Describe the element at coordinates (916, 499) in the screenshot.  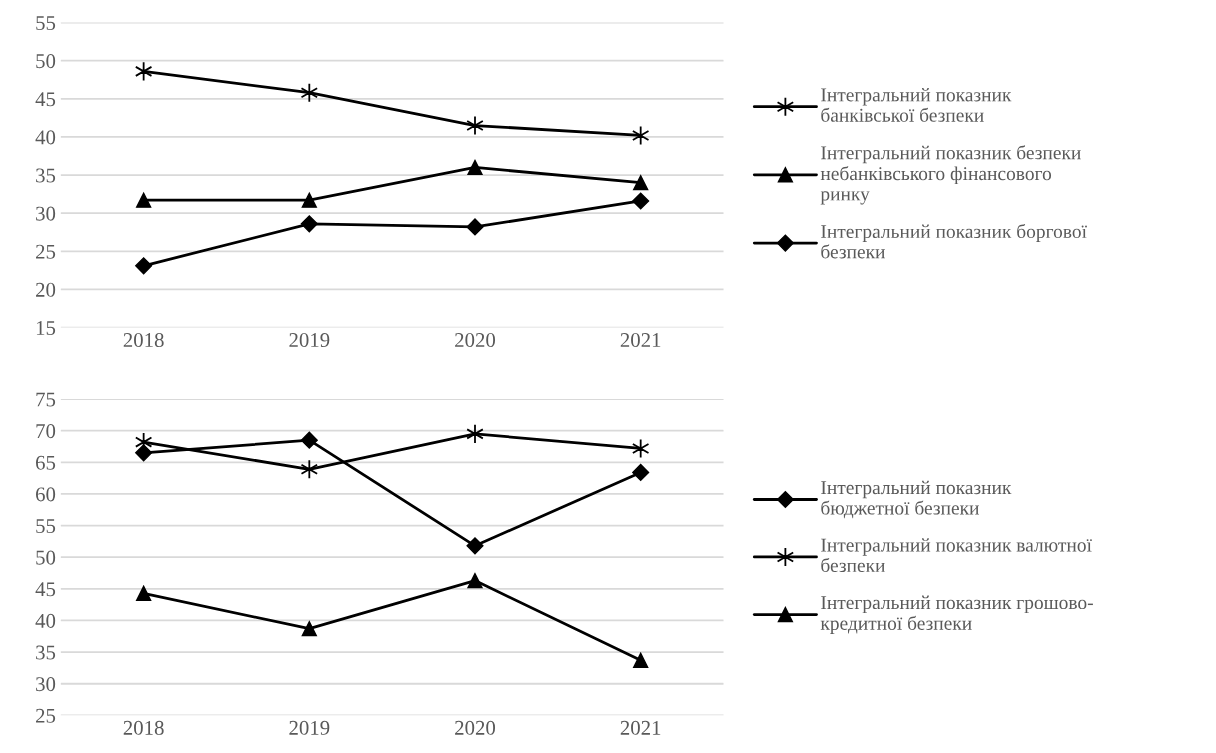
I see `legend-label: Інтегральний показник бюджетної безпеки` at that location.